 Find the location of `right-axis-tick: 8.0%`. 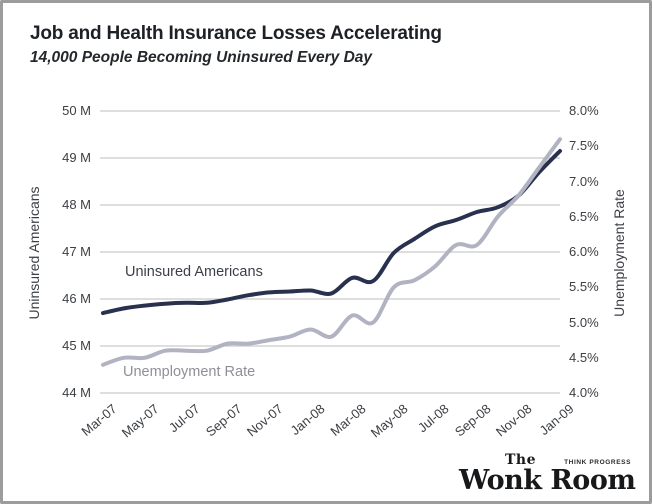

right-axis-tick: 8.0% is located at coordinates (584, 110).